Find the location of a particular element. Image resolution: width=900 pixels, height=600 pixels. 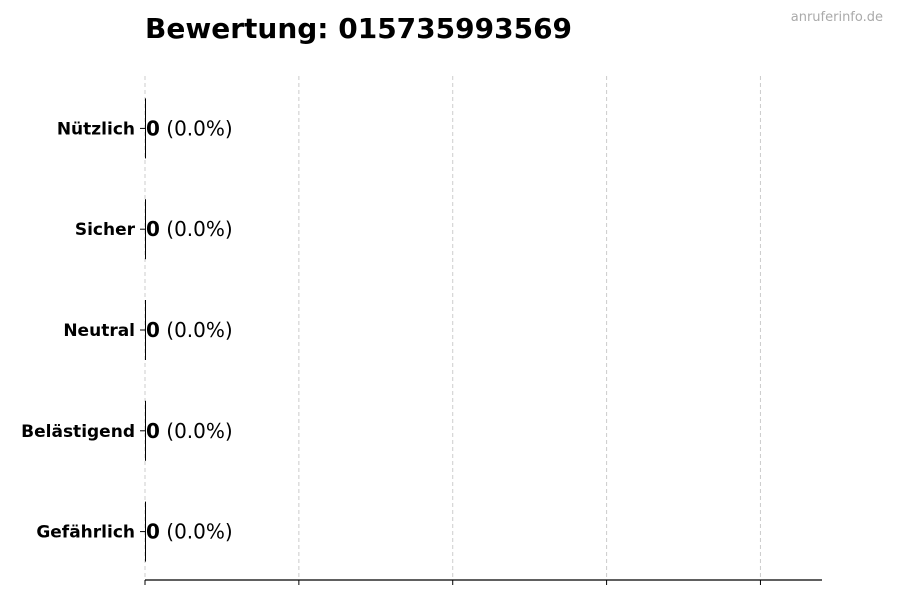

watermark: anruferinfo.de is located at coordinates (836, 17).